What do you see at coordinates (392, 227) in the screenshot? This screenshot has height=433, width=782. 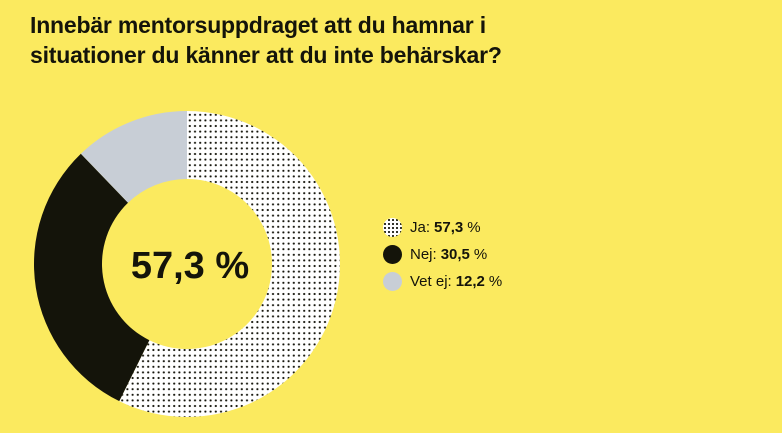 I see `legend-swatch-dots-icon` at bounding box center [392, 227].